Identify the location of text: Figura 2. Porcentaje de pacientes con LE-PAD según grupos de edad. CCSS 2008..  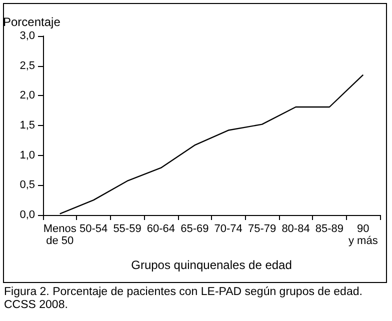
(184, 299).